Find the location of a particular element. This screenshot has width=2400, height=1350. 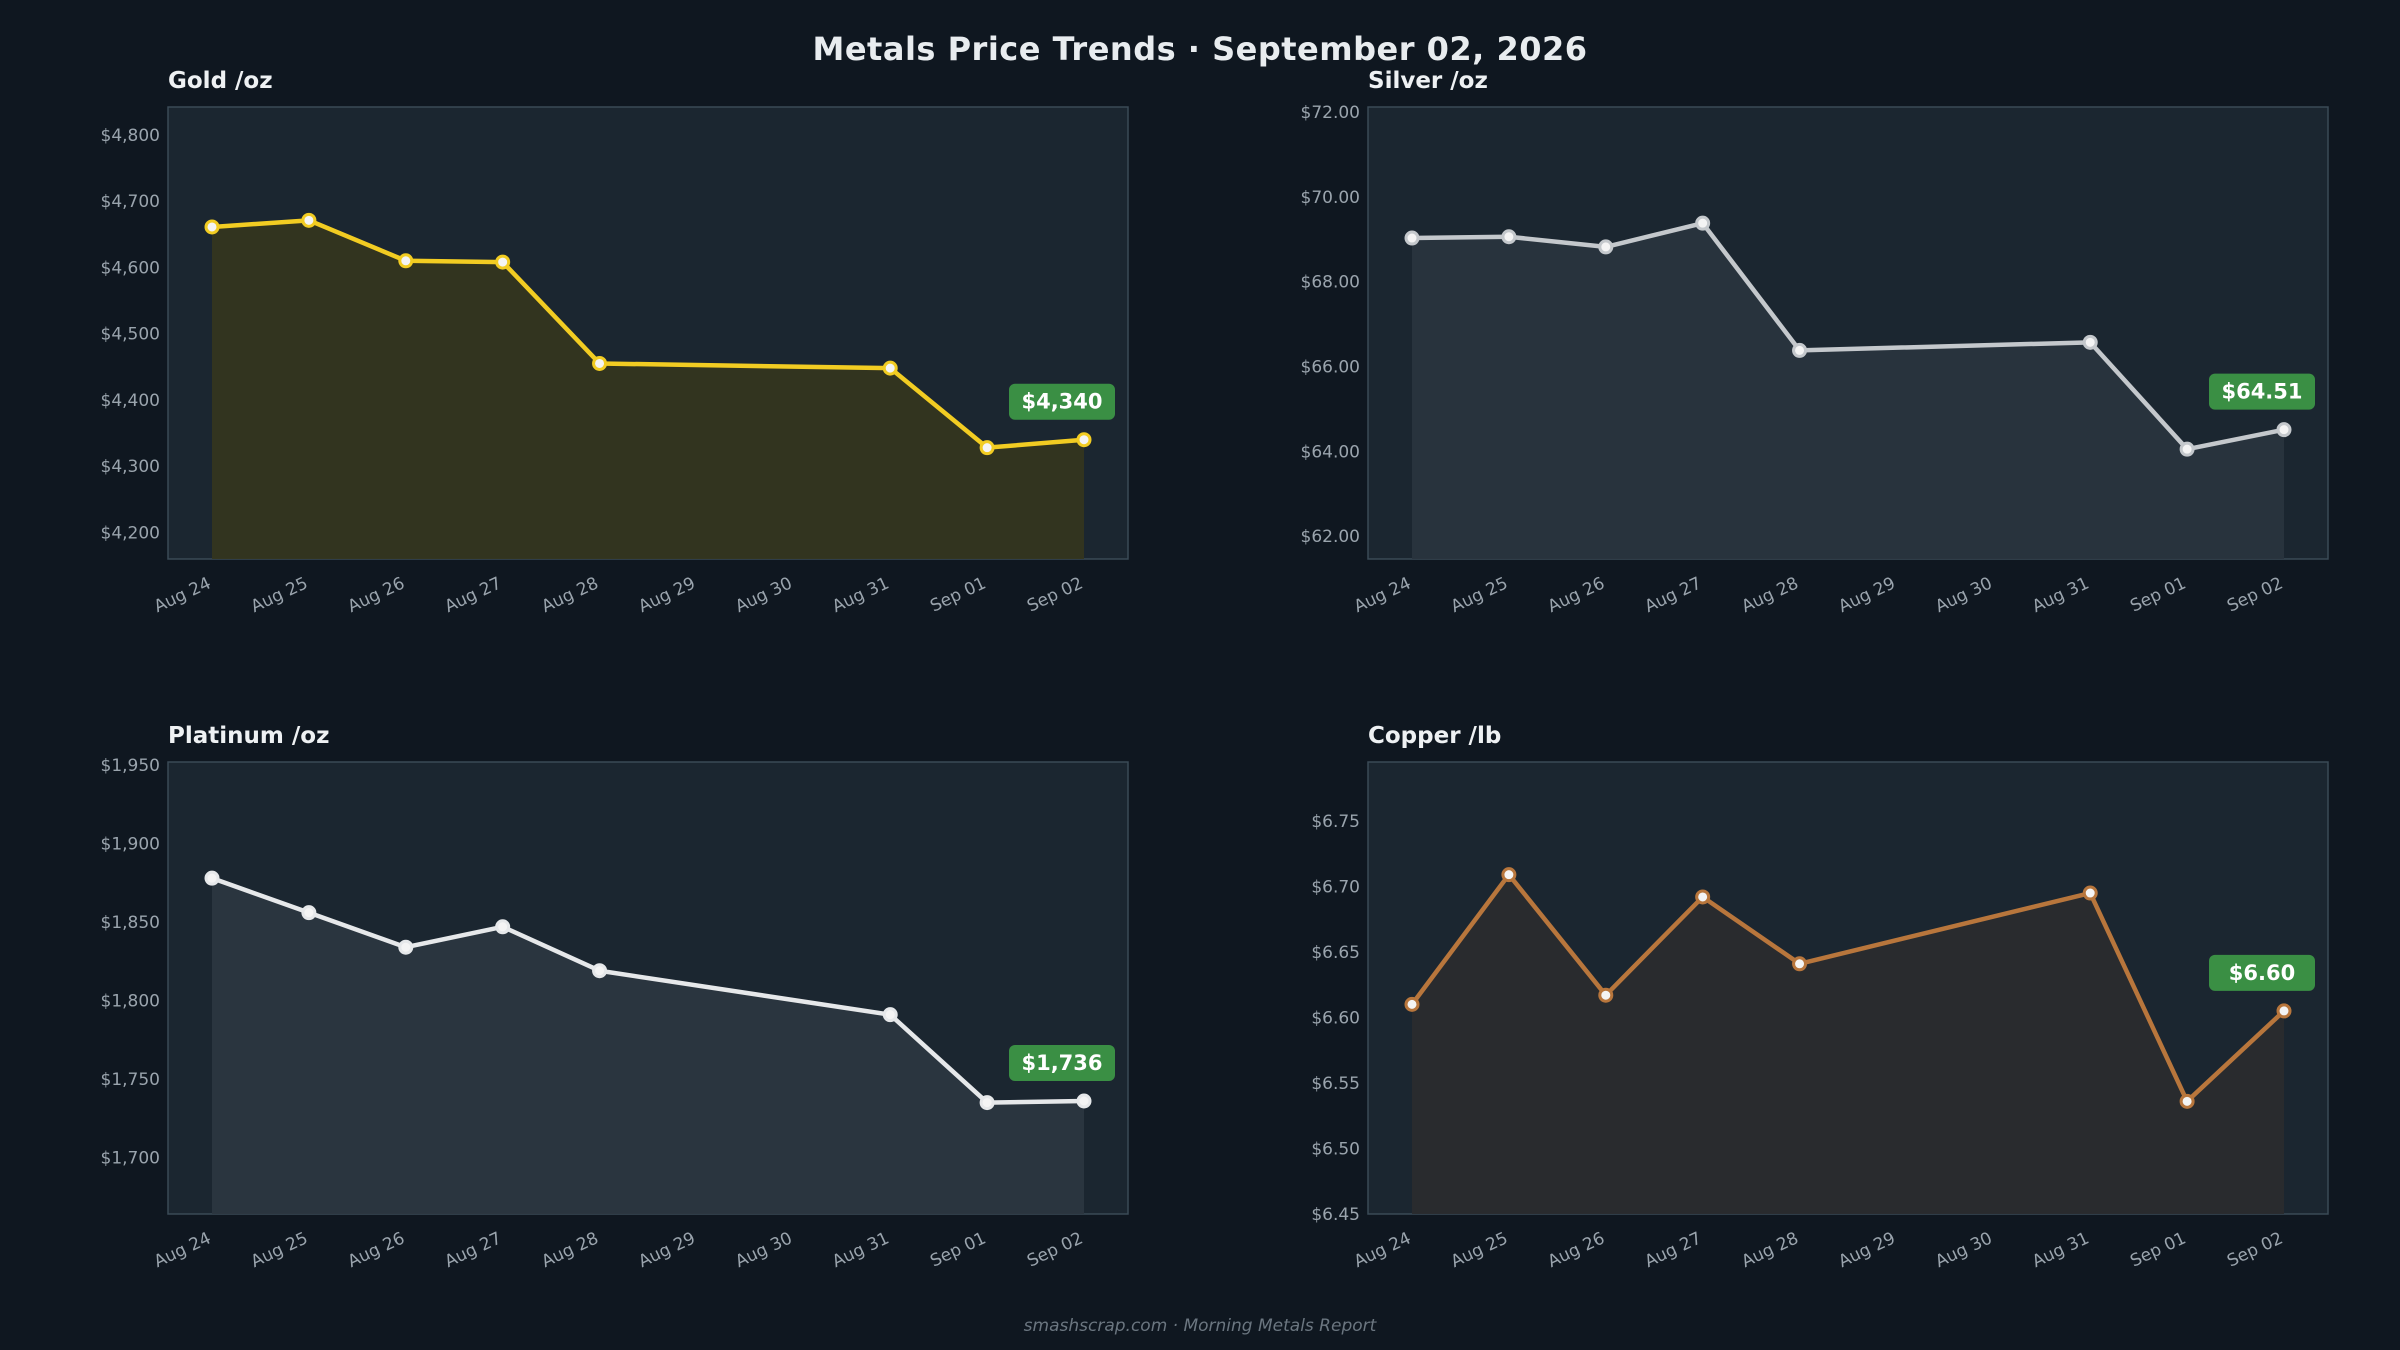

y-tick-label: $6.75 is located at coordinates (1335, 822).